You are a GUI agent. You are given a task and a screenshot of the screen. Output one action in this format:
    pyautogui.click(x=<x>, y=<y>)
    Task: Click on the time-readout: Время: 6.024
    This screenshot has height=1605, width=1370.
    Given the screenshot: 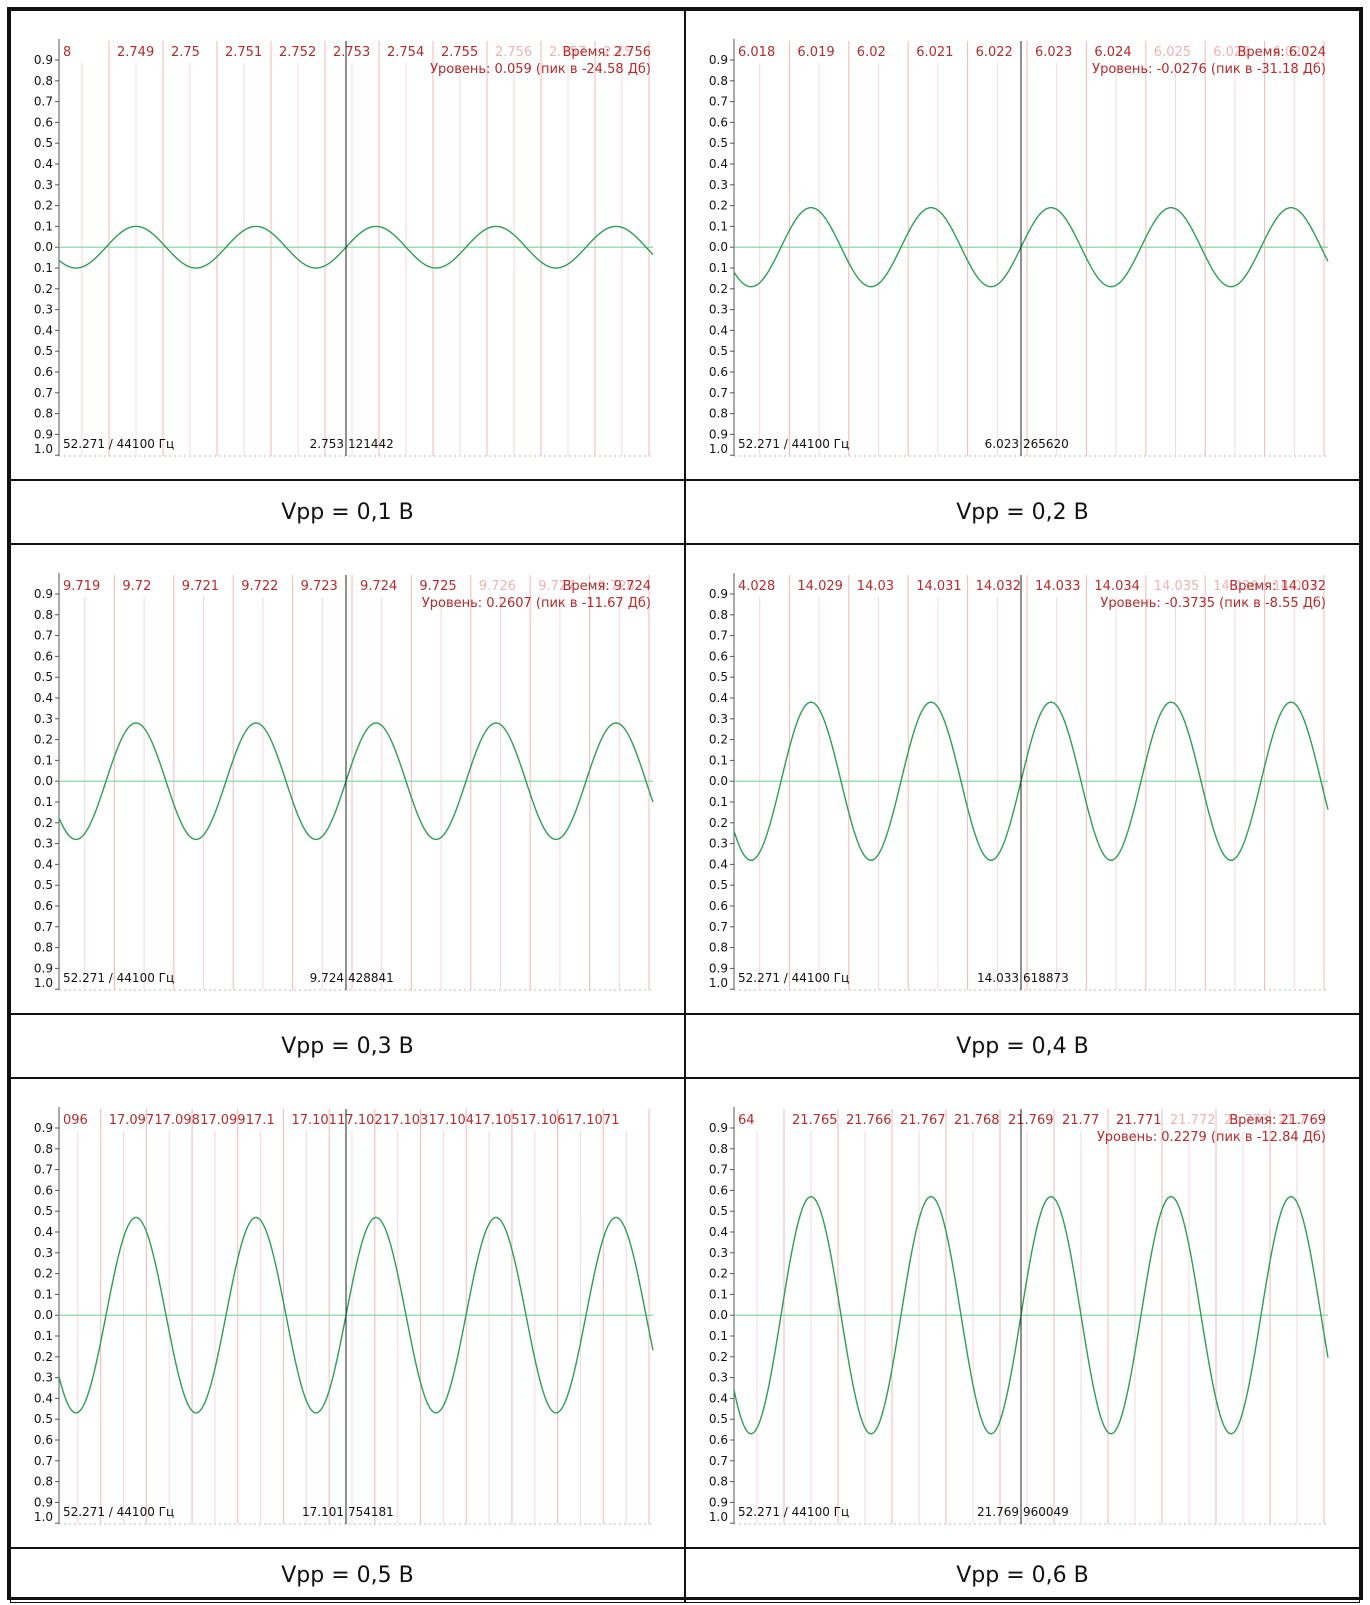 What is the action you would take?
    pyautogui.click(x=1281, y=52)
    